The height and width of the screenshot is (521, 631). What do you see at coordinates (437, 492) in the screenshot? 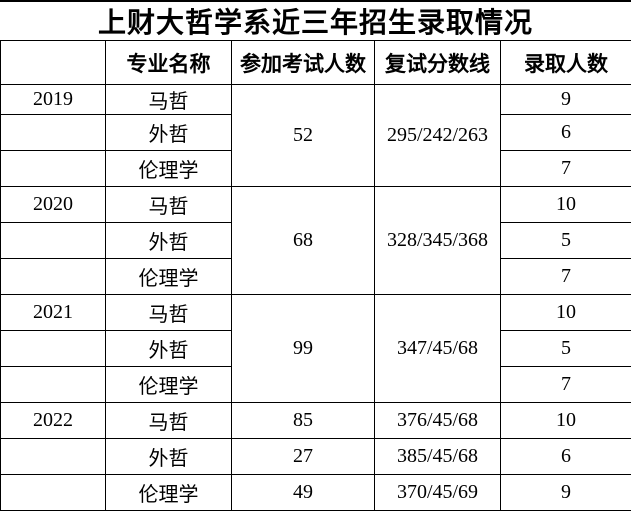
I see `retest-line-cell: 370/45/69` at bounding box center [437, 492].